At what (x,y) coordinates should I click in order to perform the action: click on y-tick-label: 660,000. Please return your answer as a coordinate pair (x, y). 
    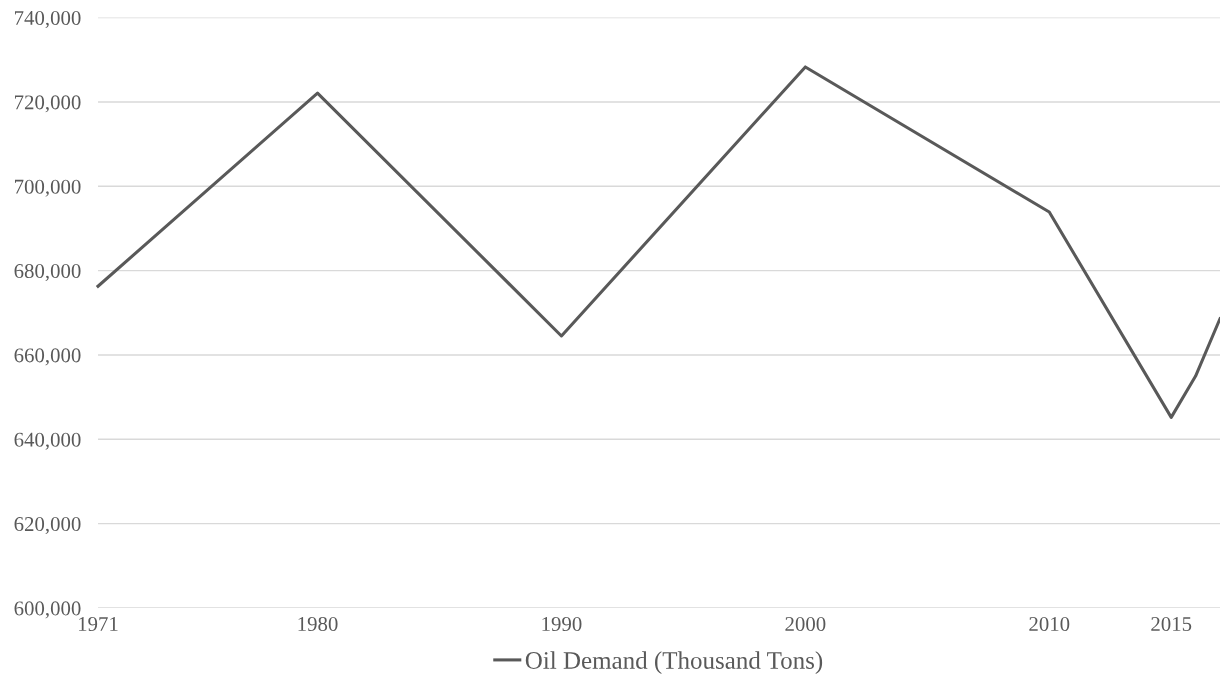
    Looking at the image, I should click on (47, 357).